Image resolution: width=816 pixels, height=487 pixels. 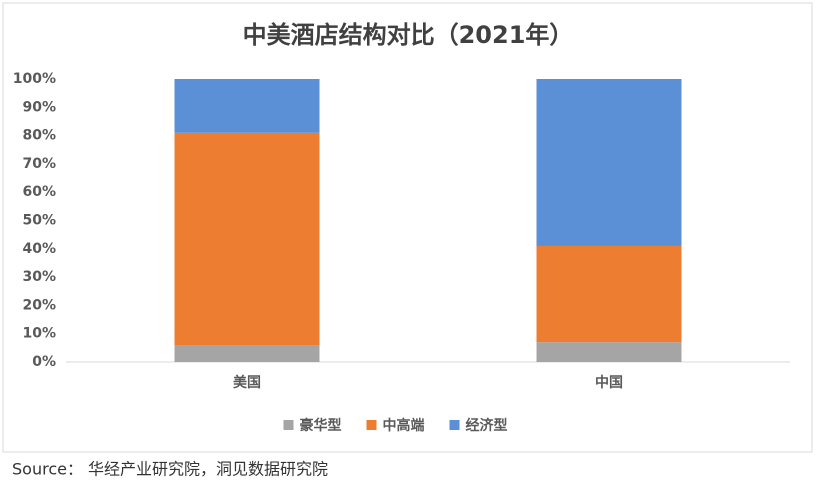 What do you see at coordinates (404, 425) in the screenshot?
I see `legend-label: 中高端` at bounding box center [404, 425].